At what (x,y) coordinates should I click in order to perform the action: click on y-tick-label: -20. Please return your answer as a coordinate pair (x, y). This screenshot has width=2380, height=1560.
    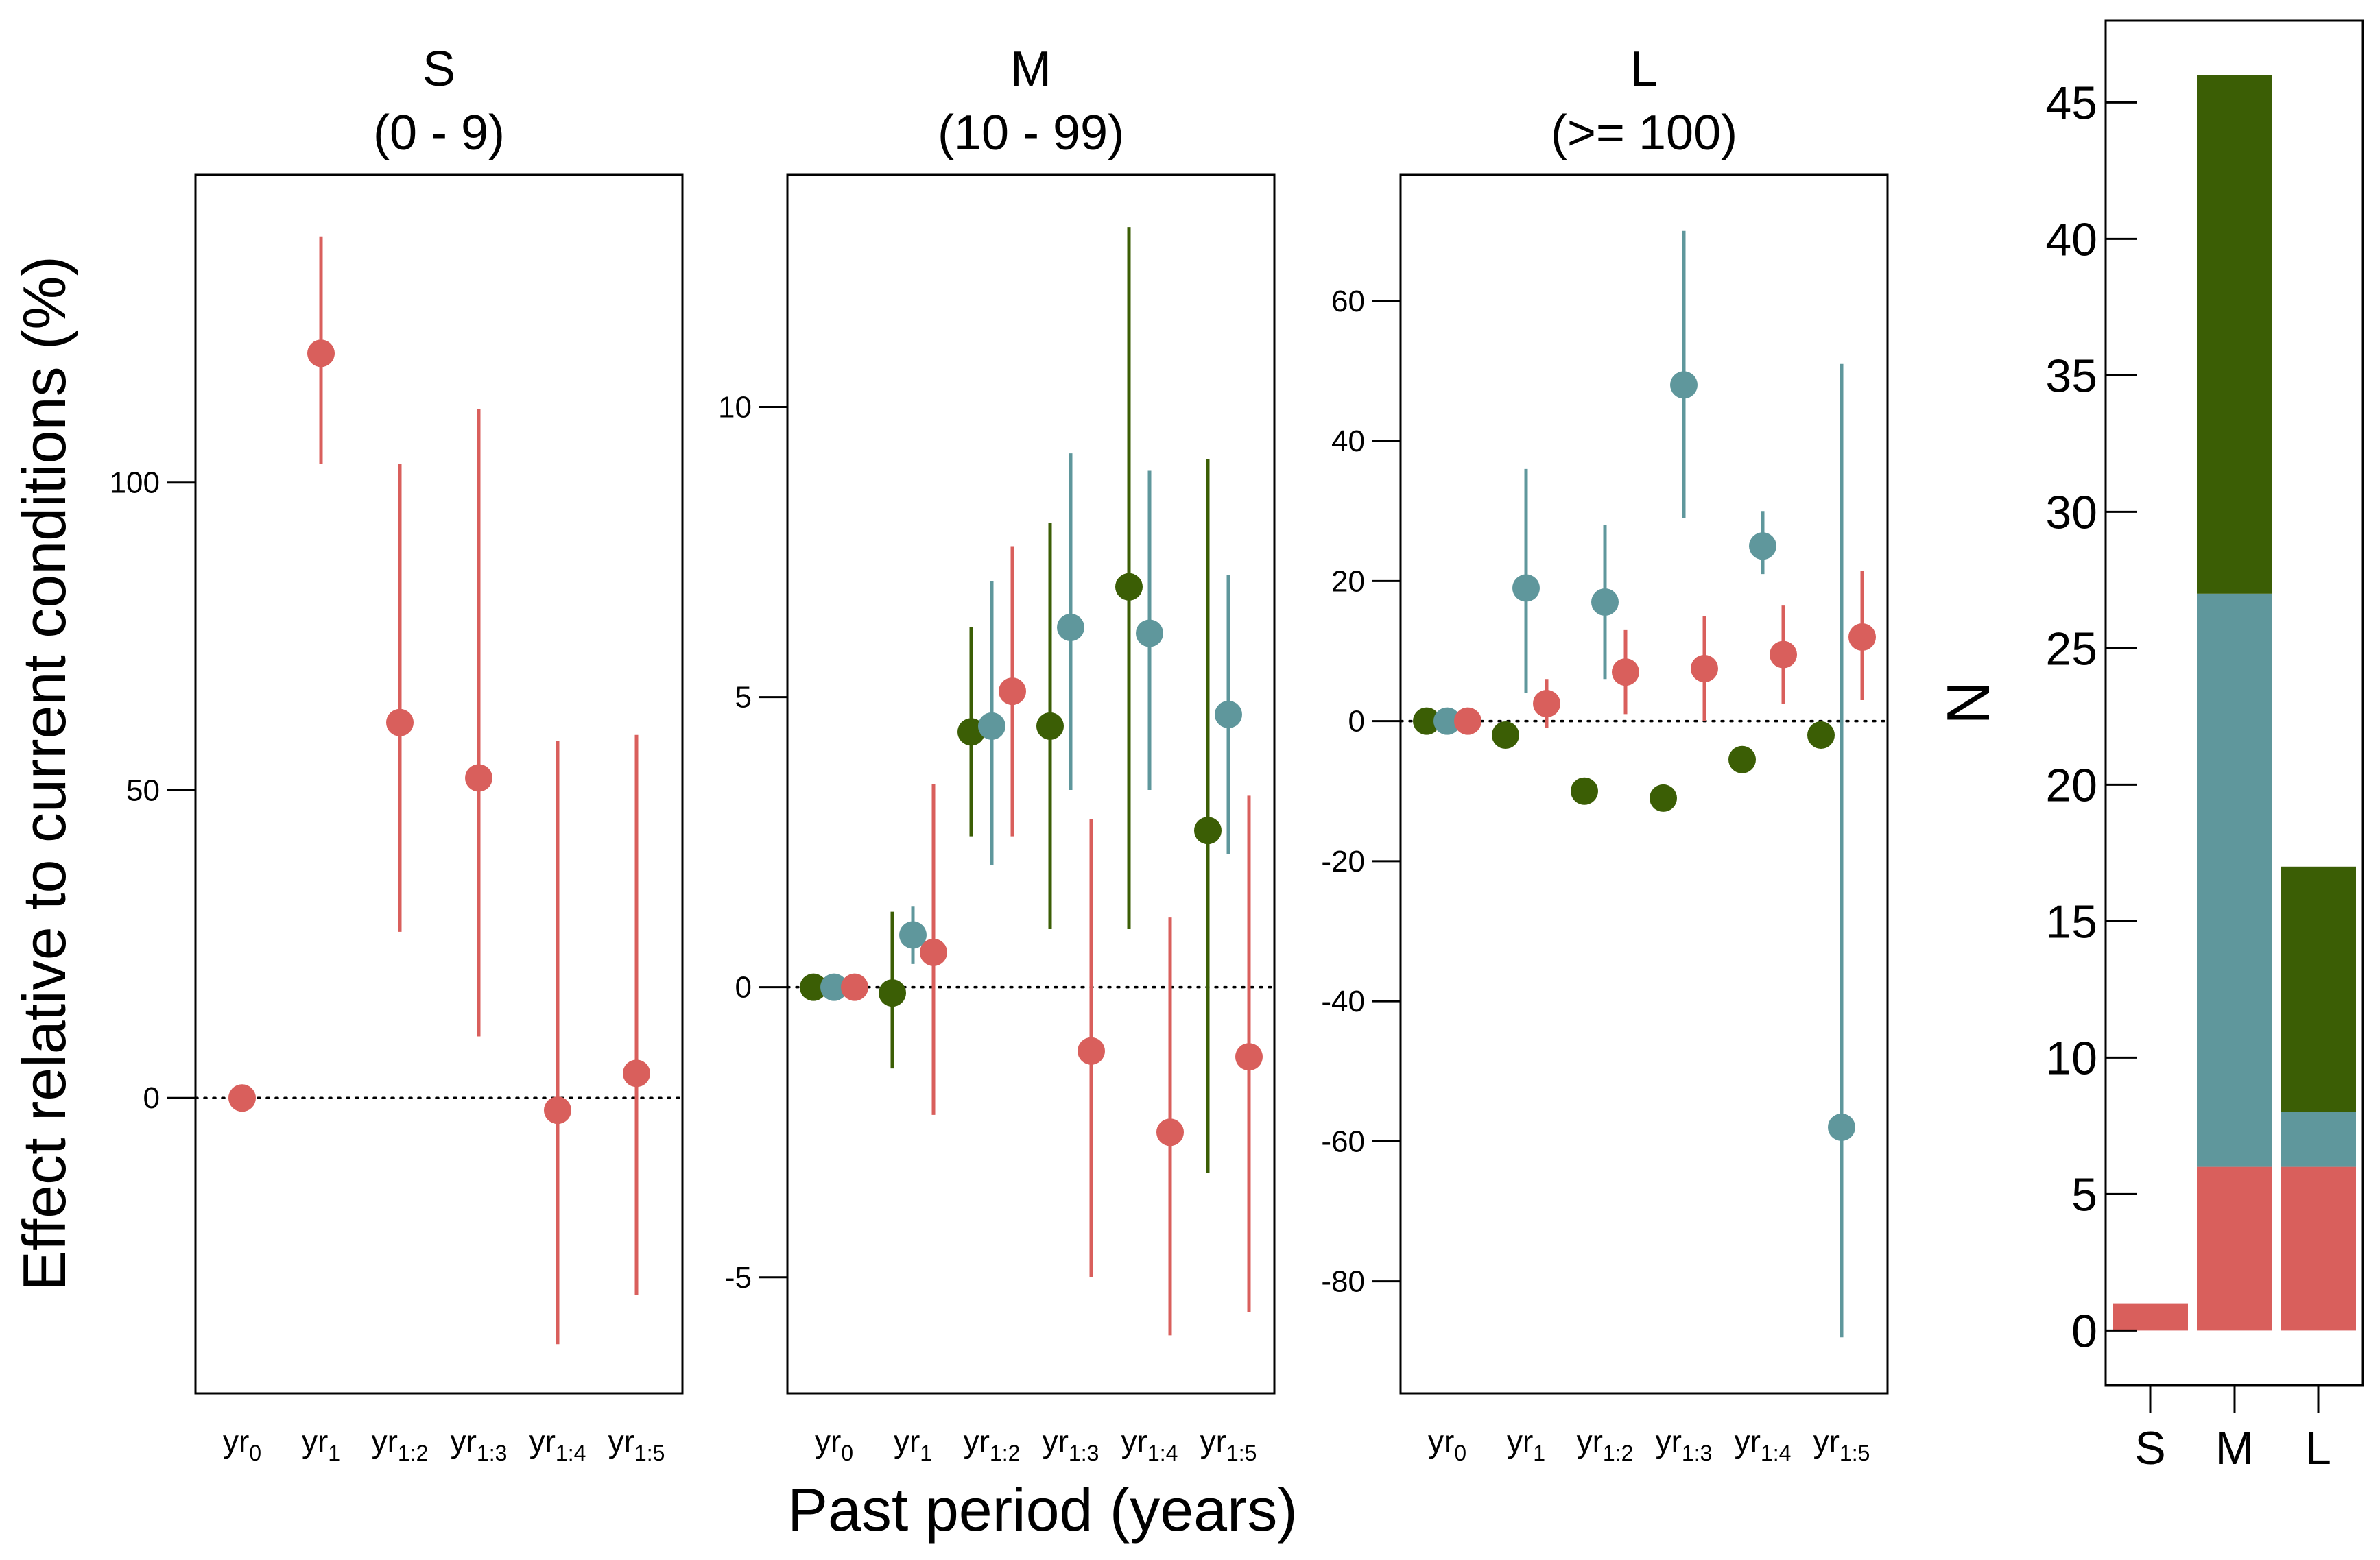
    Looking at the image, I should click on (1343, 861).